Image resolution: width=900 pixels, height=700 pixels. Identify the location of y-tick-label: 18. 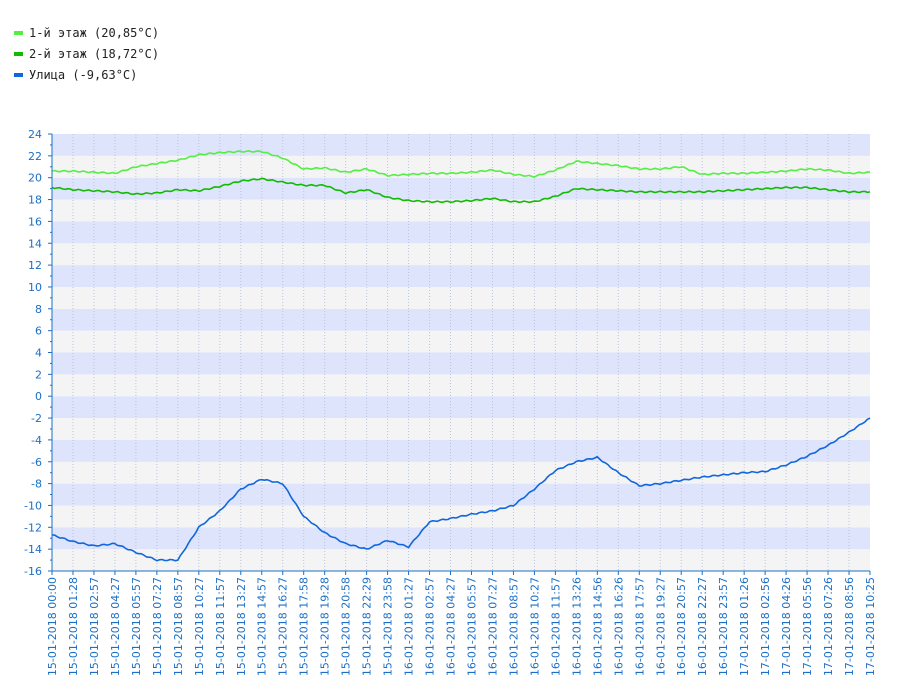
(35, 200).